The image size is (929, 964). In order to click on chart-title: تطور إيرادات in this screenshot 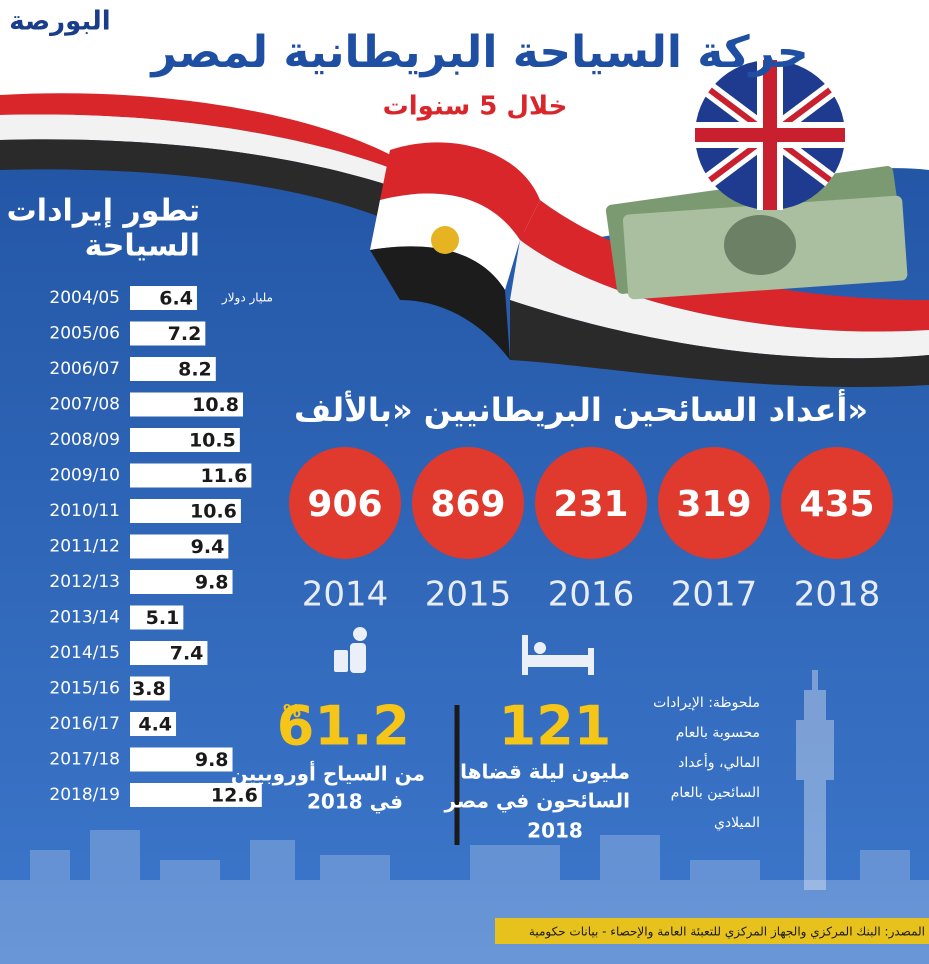, I will do `click(103, 211)`.